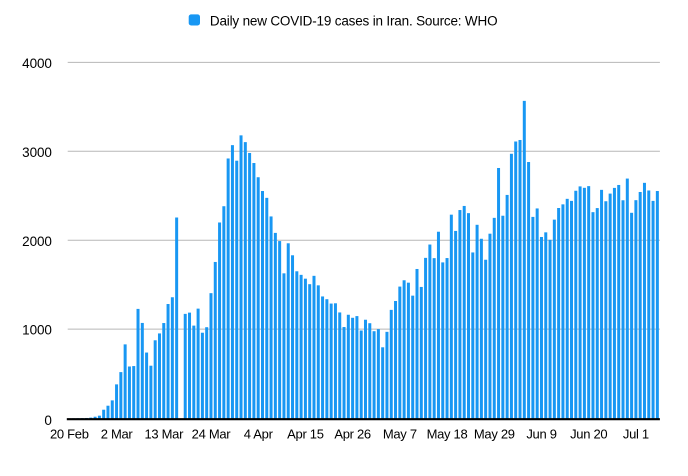 This screenshot has width=688, height=476. I want to click on svg-text: Jun 9, so click(541, 433).